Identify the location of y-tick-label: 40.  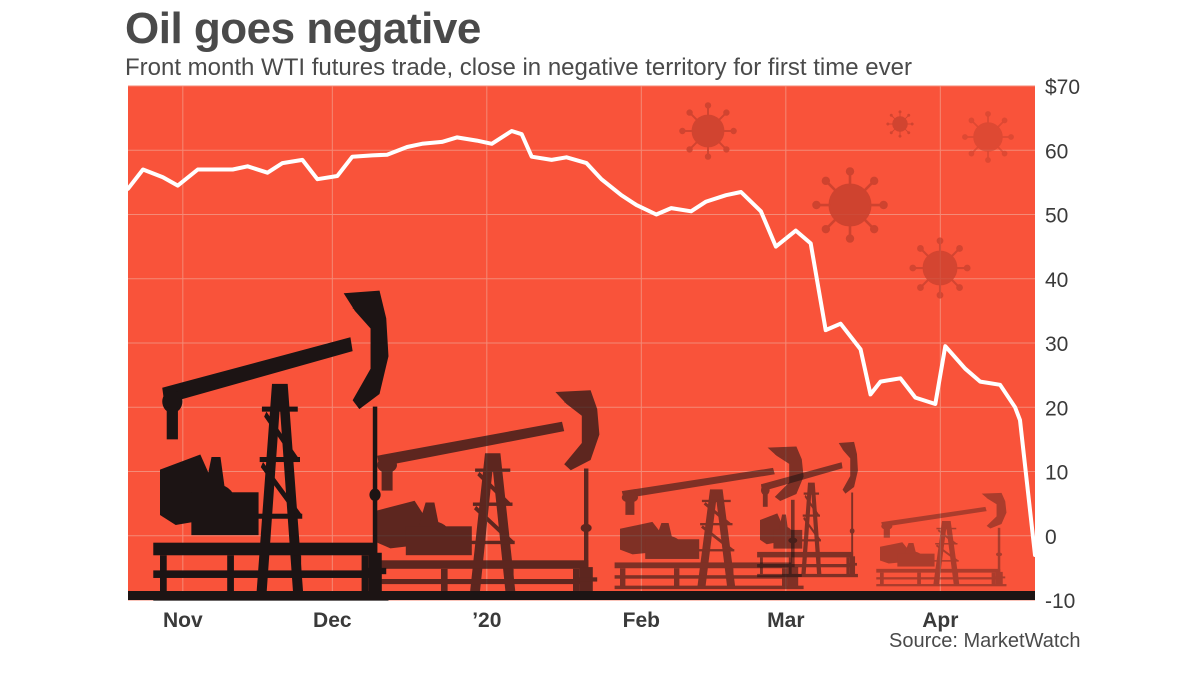
(1056, 280).